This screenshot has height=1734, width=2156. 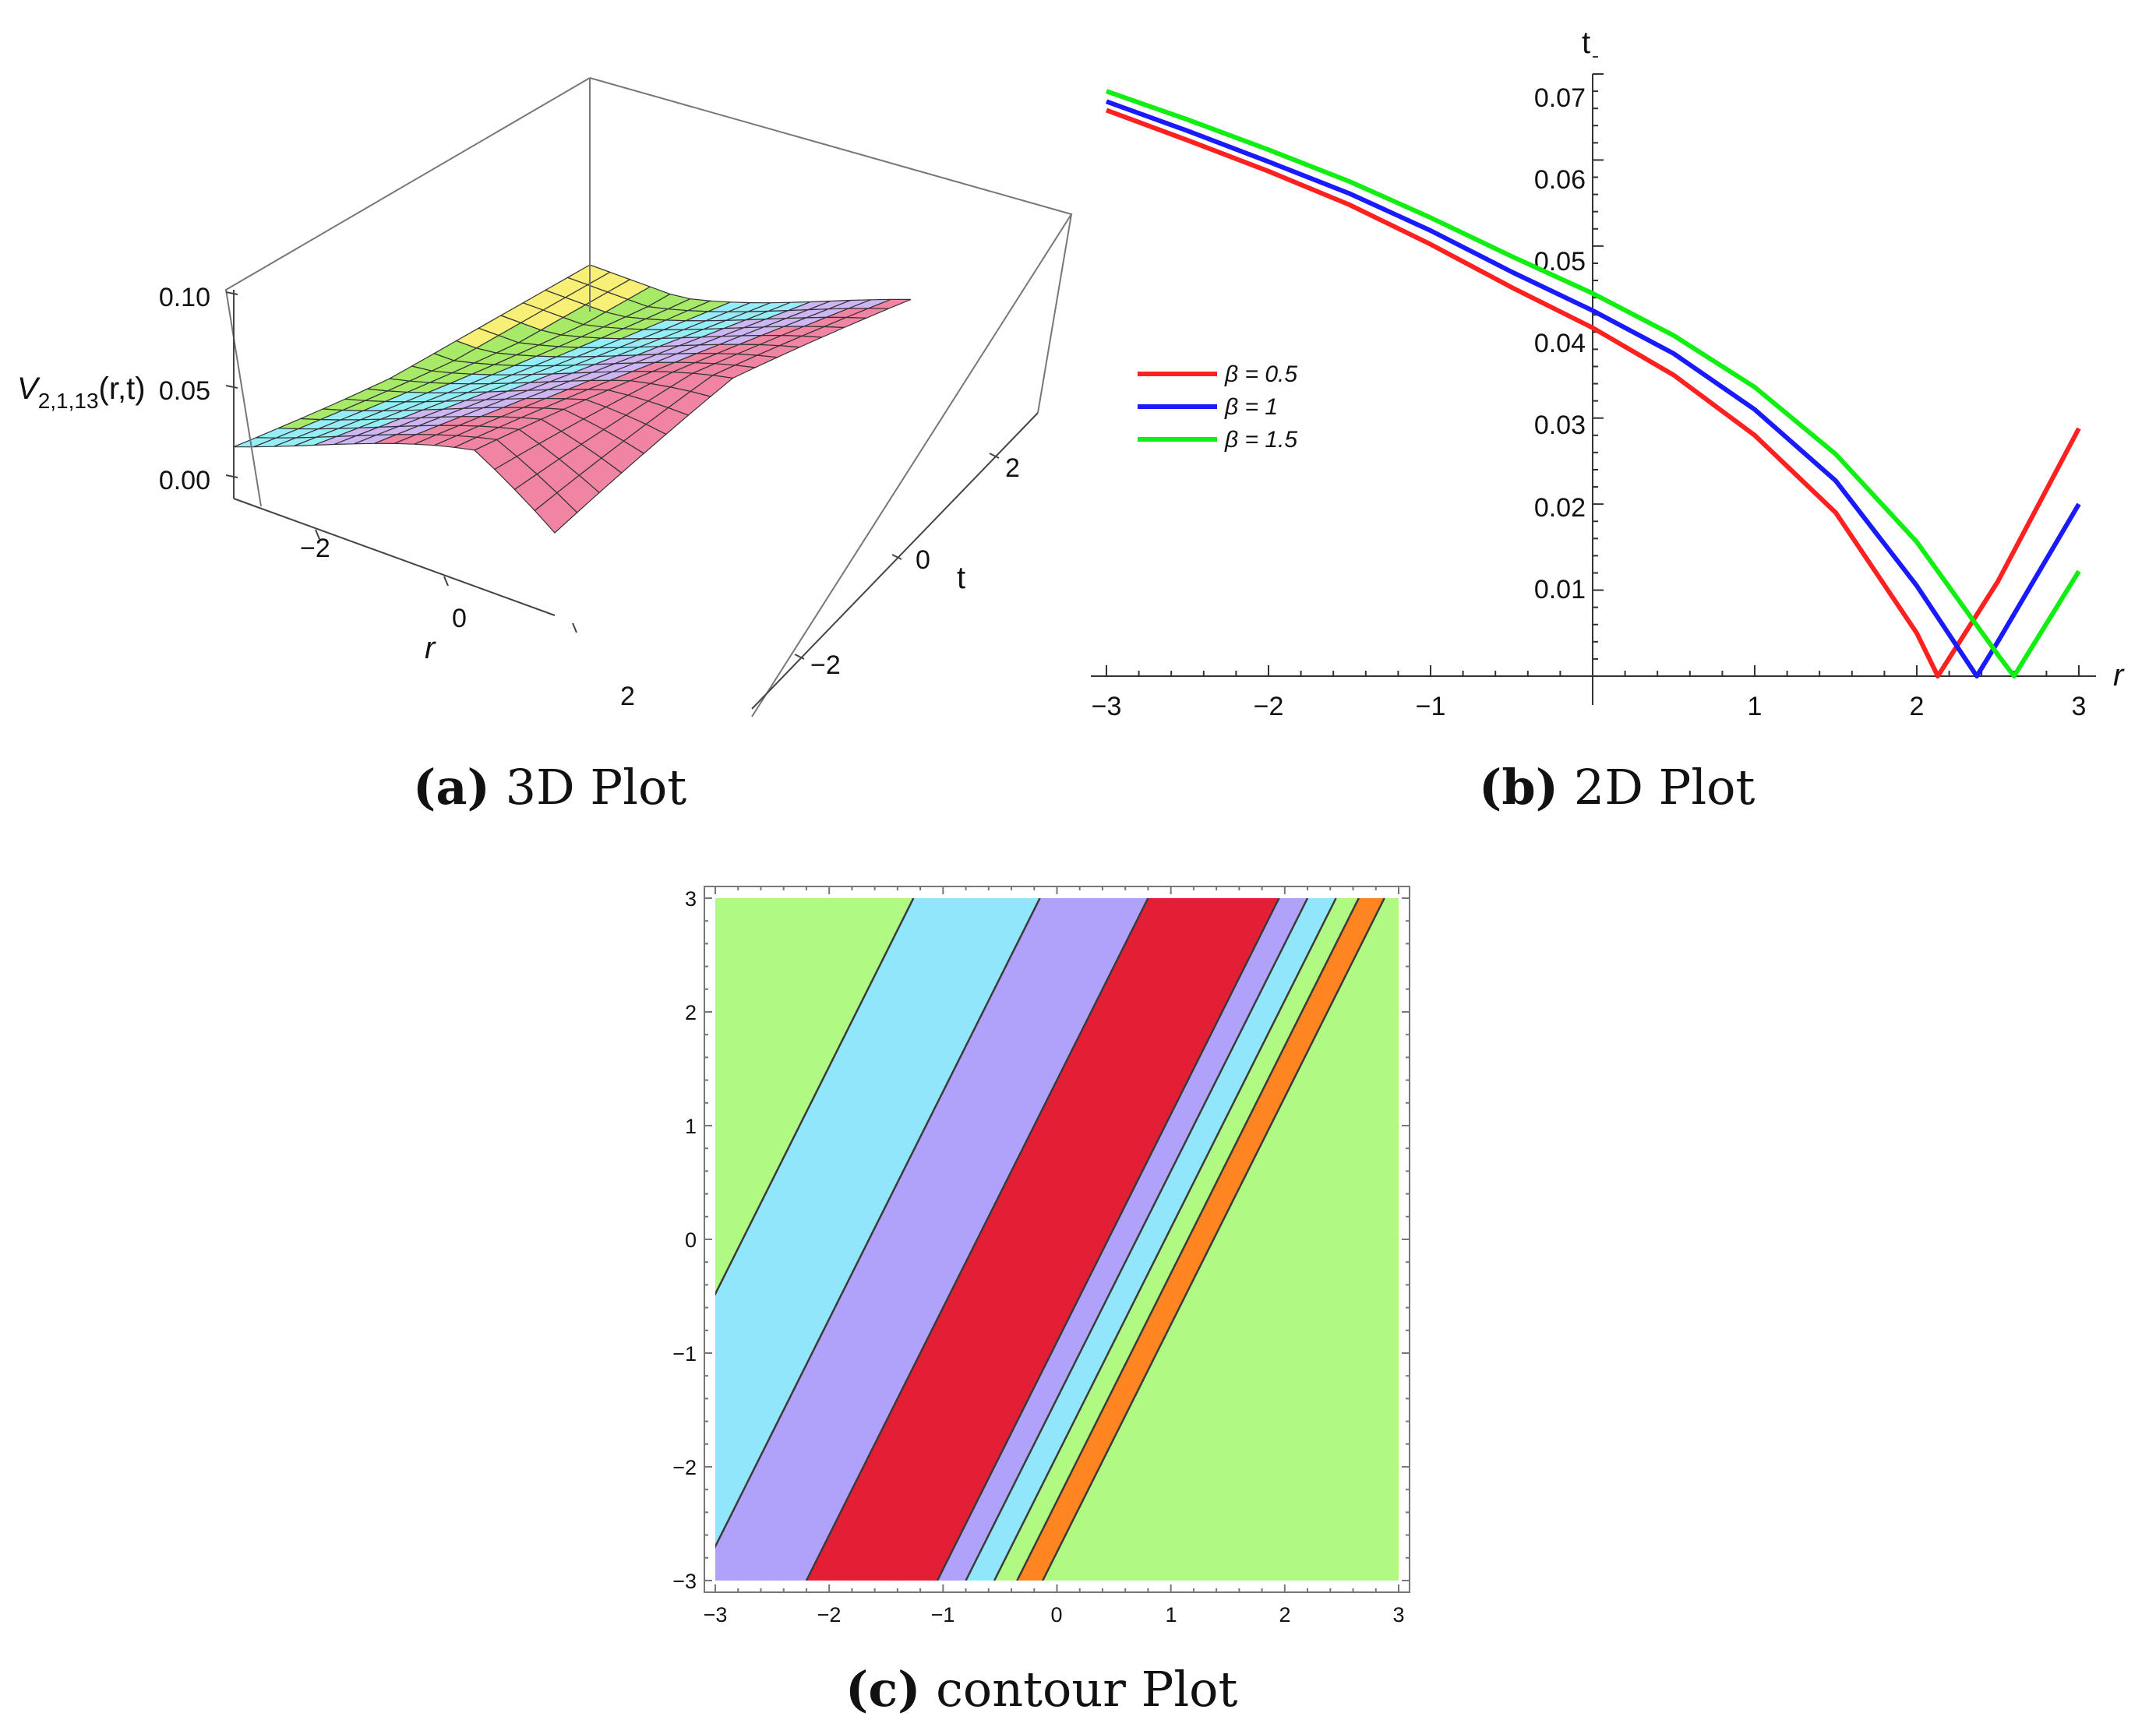 What do you see at coordinates (1664, 787) in the screenshot?
I see `caption-b-text: 2D Plot` at bounding box center [1664, 787].